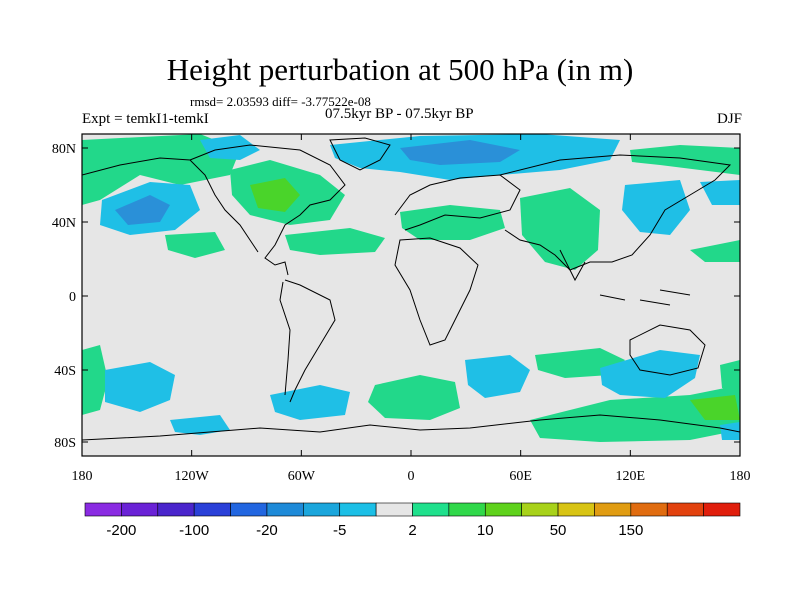 This screenshot has height=600, width=800. What do you see at coordinates (497, 376) in the screenshot?
I see `negative-region-south-atlantic` at bounding box center [497, 376].